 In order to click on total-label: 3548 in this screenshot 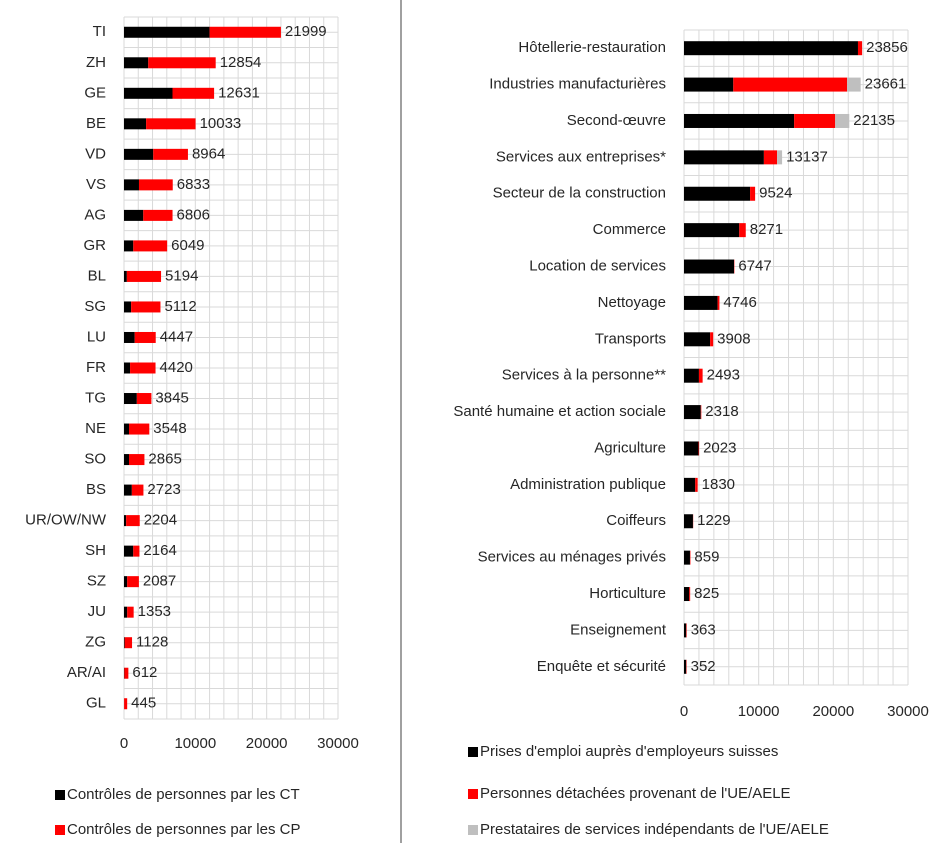, I will do `click(169, 428)`.